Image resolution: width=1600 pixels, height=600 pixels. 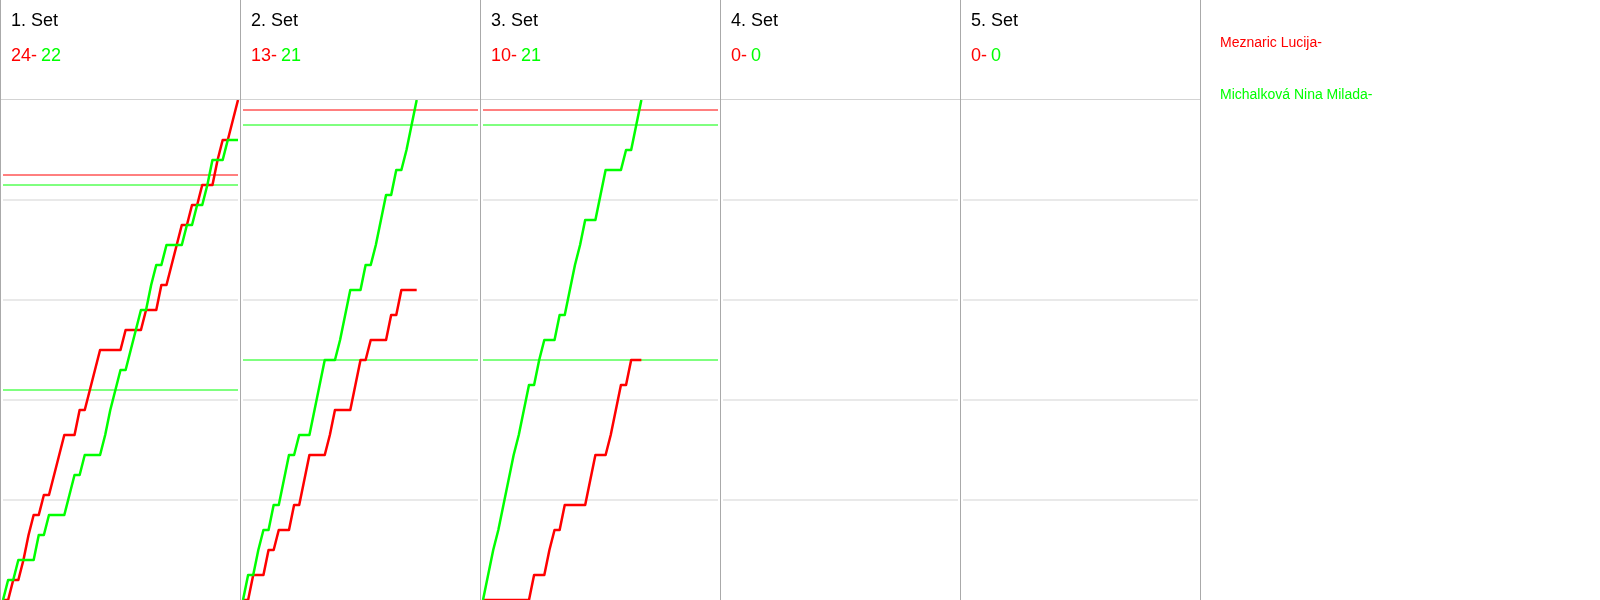 What do you see at coordinates (1271, 43) in the screenshot?
I see `text: Meznaric Lucija-` at bounding box center [1271, 43].